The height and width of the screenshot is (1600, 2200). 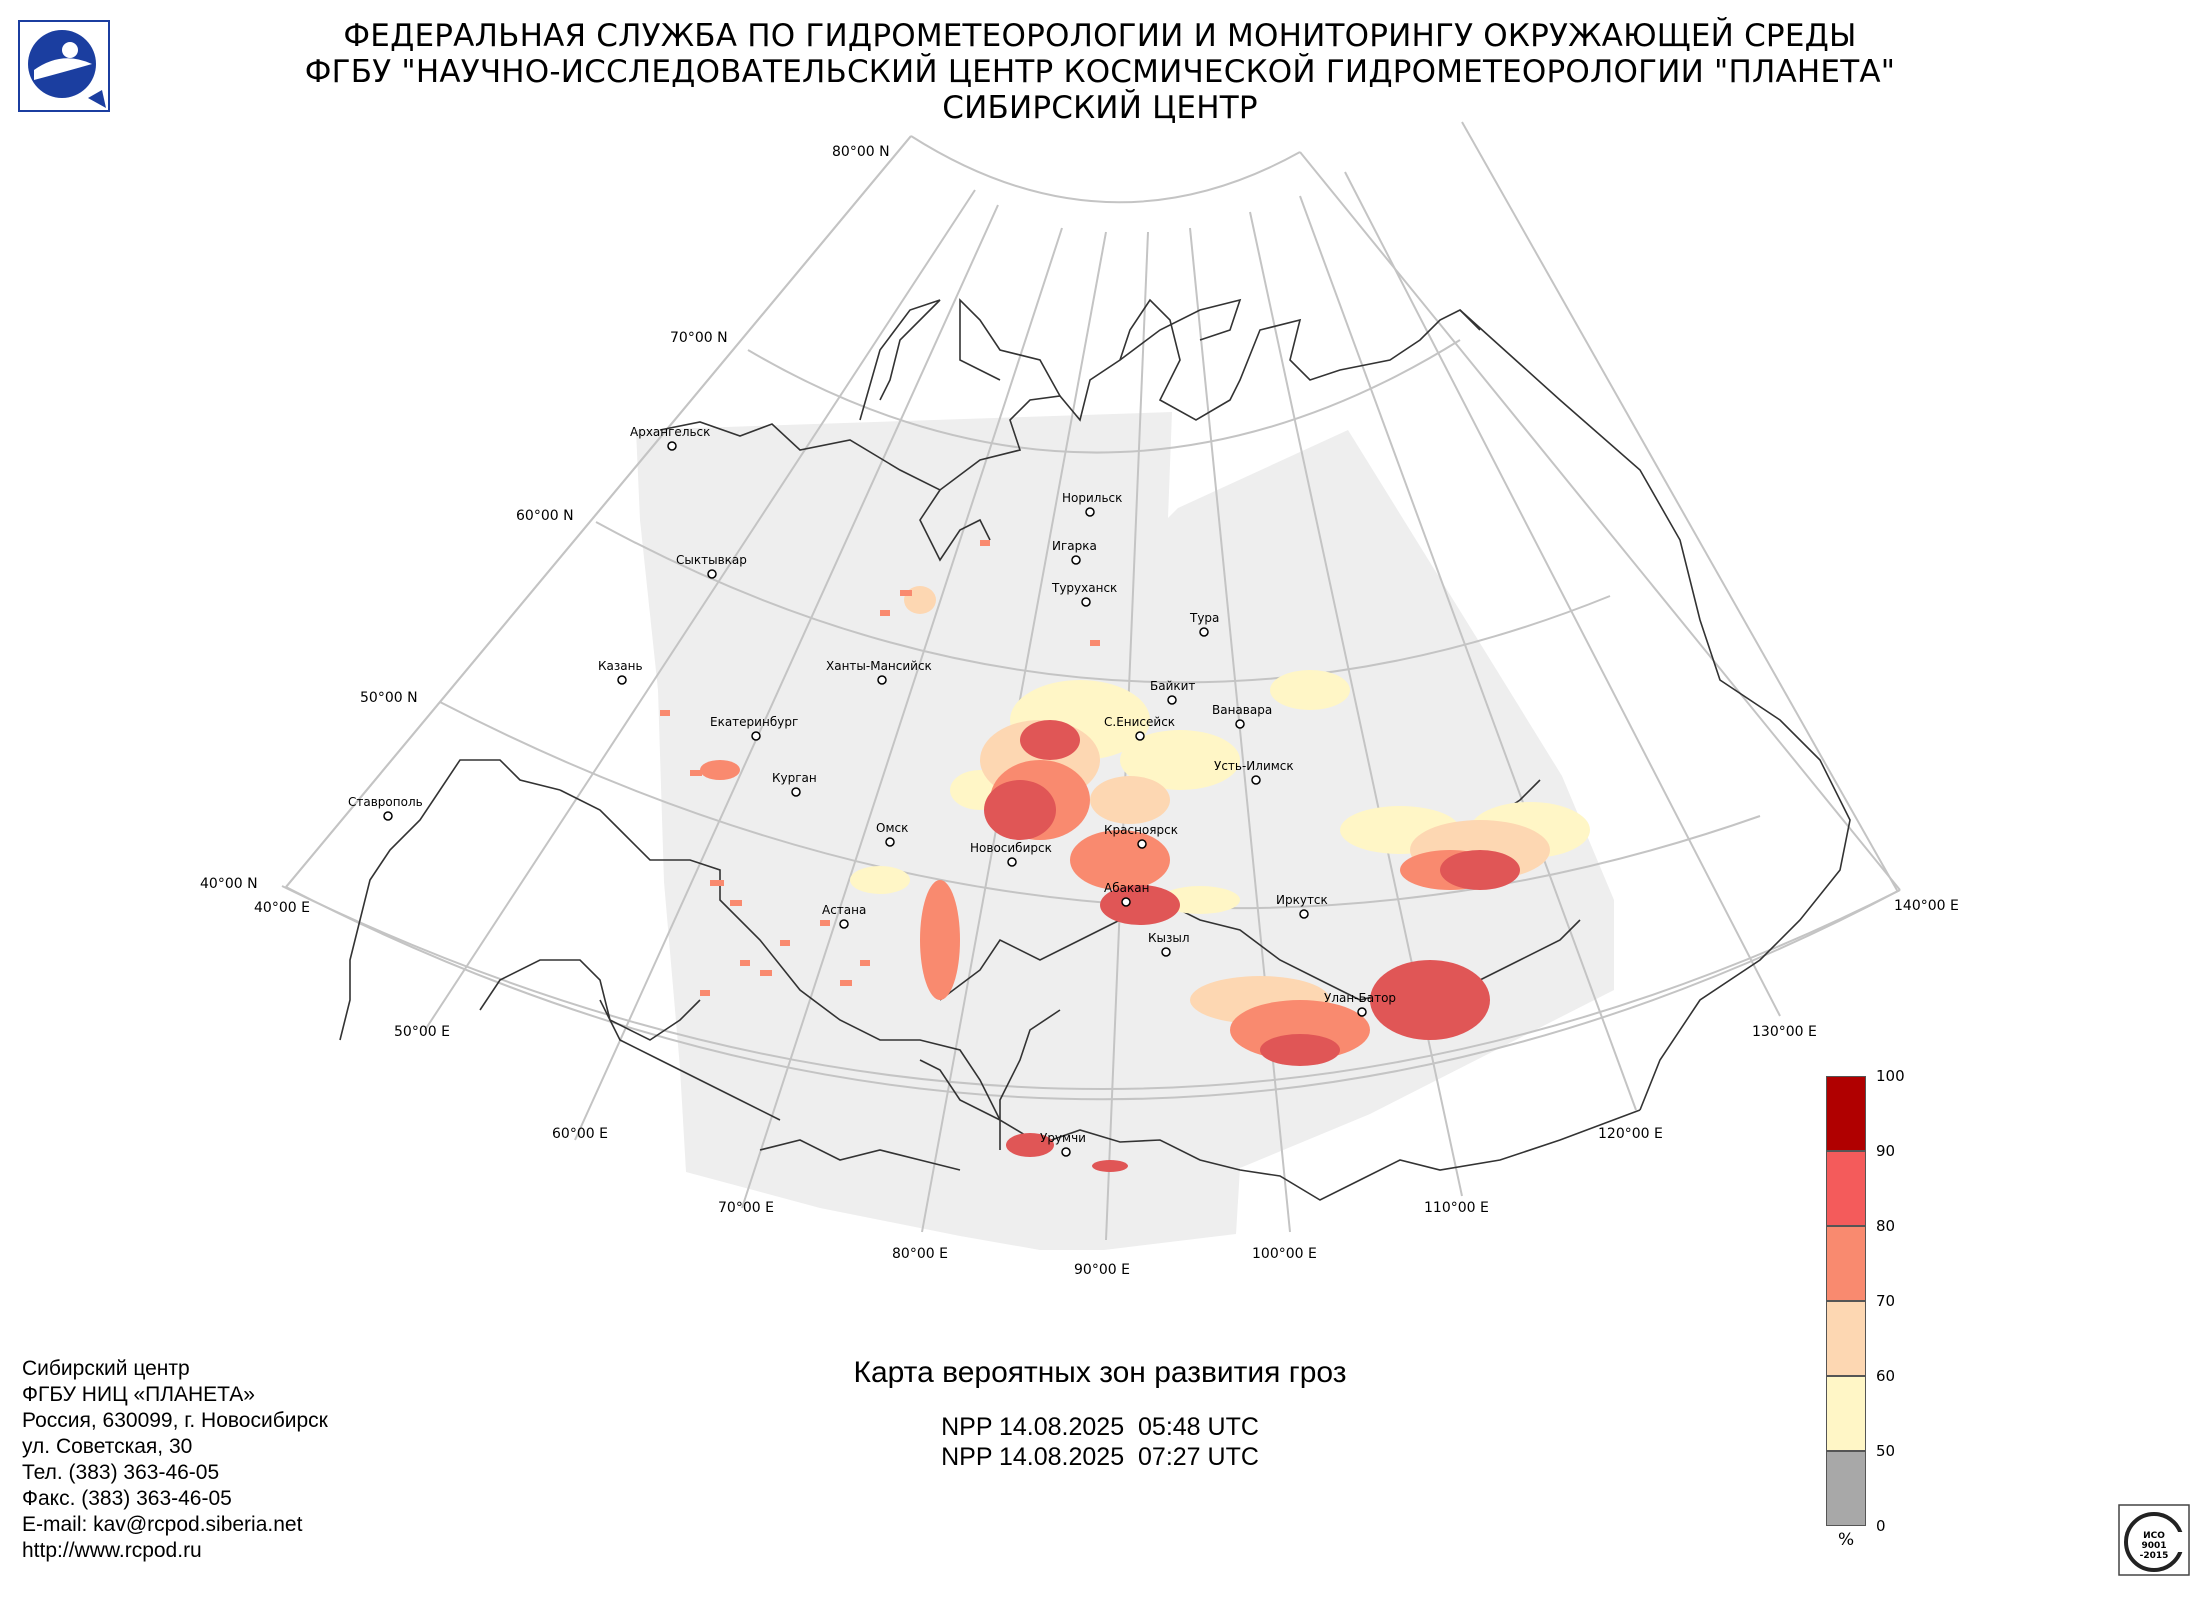 What do you see at coordinates (389, 698) in the screenshot?
I see `lat-label-50: 50°00 N` at bounding box center [389, 698].